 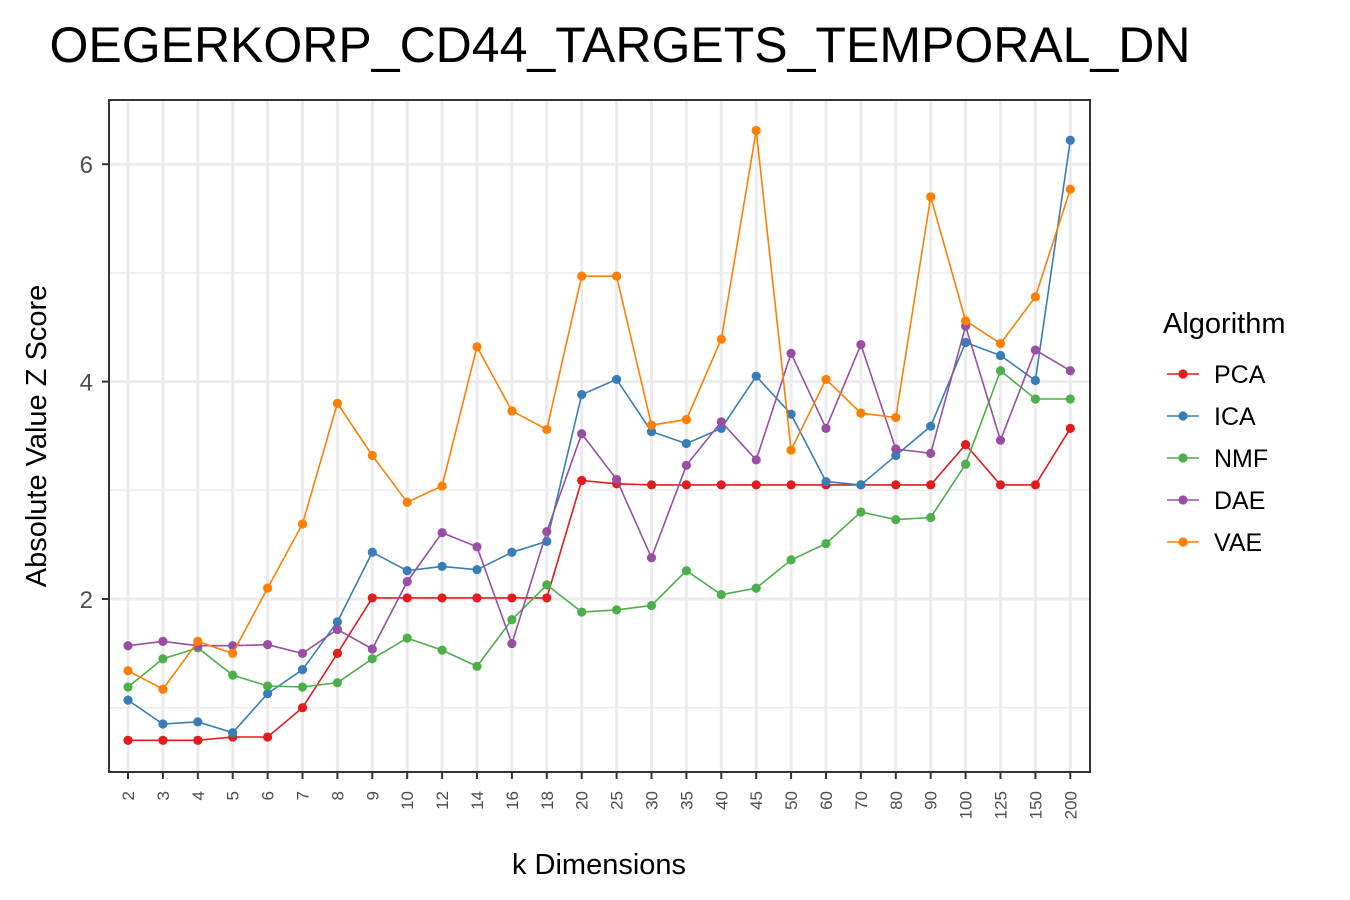 What do you see at coordinates (337, 795) in the screenshot?
I see `x-tick-label: 8` at bounding box center [337, 795].